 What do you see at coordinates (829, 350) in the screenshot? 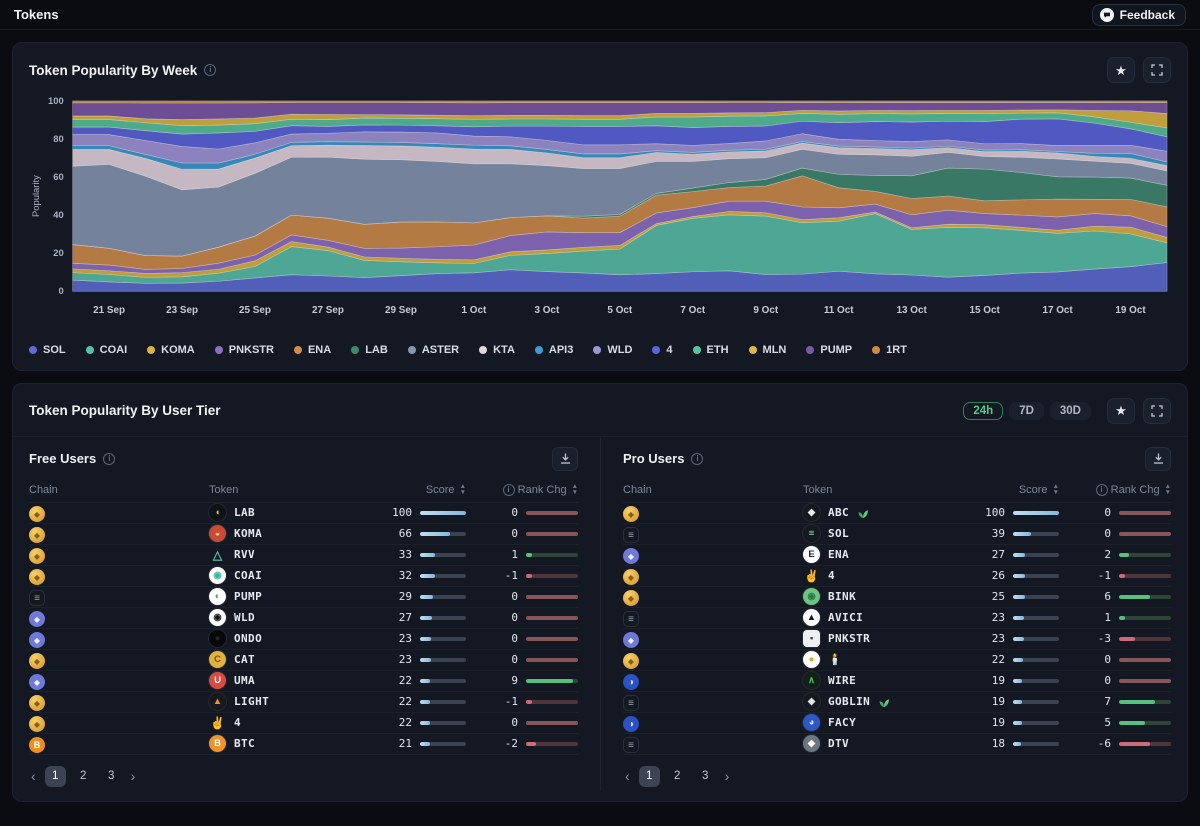
I see `legend-item-PUMP: PUMP` at bounding box center [829, 350].